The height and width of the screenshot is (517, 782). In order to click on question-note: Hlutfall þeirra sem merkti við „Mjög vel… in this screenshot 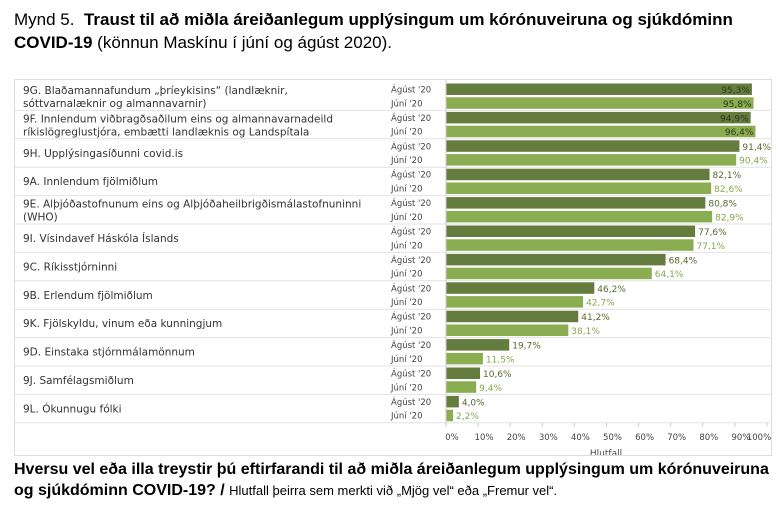, I will do `click(393, 490)`.